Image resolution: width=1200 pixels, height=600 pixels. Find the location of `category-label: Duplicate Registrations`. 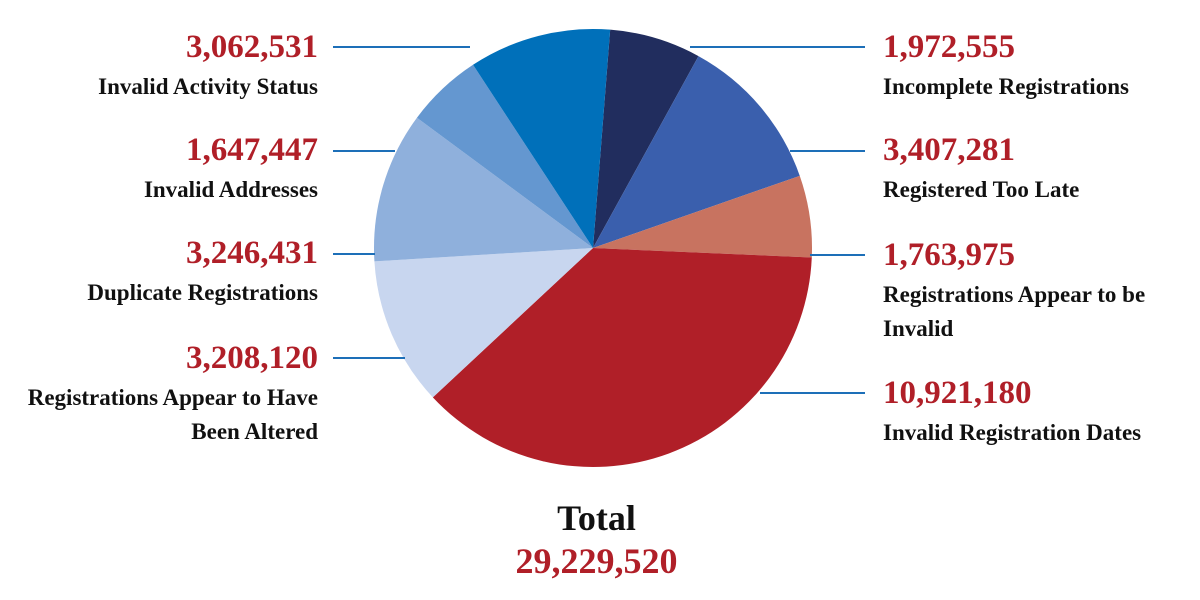

category-label: Duplicate Registrations is located at coordinates (202, 292).